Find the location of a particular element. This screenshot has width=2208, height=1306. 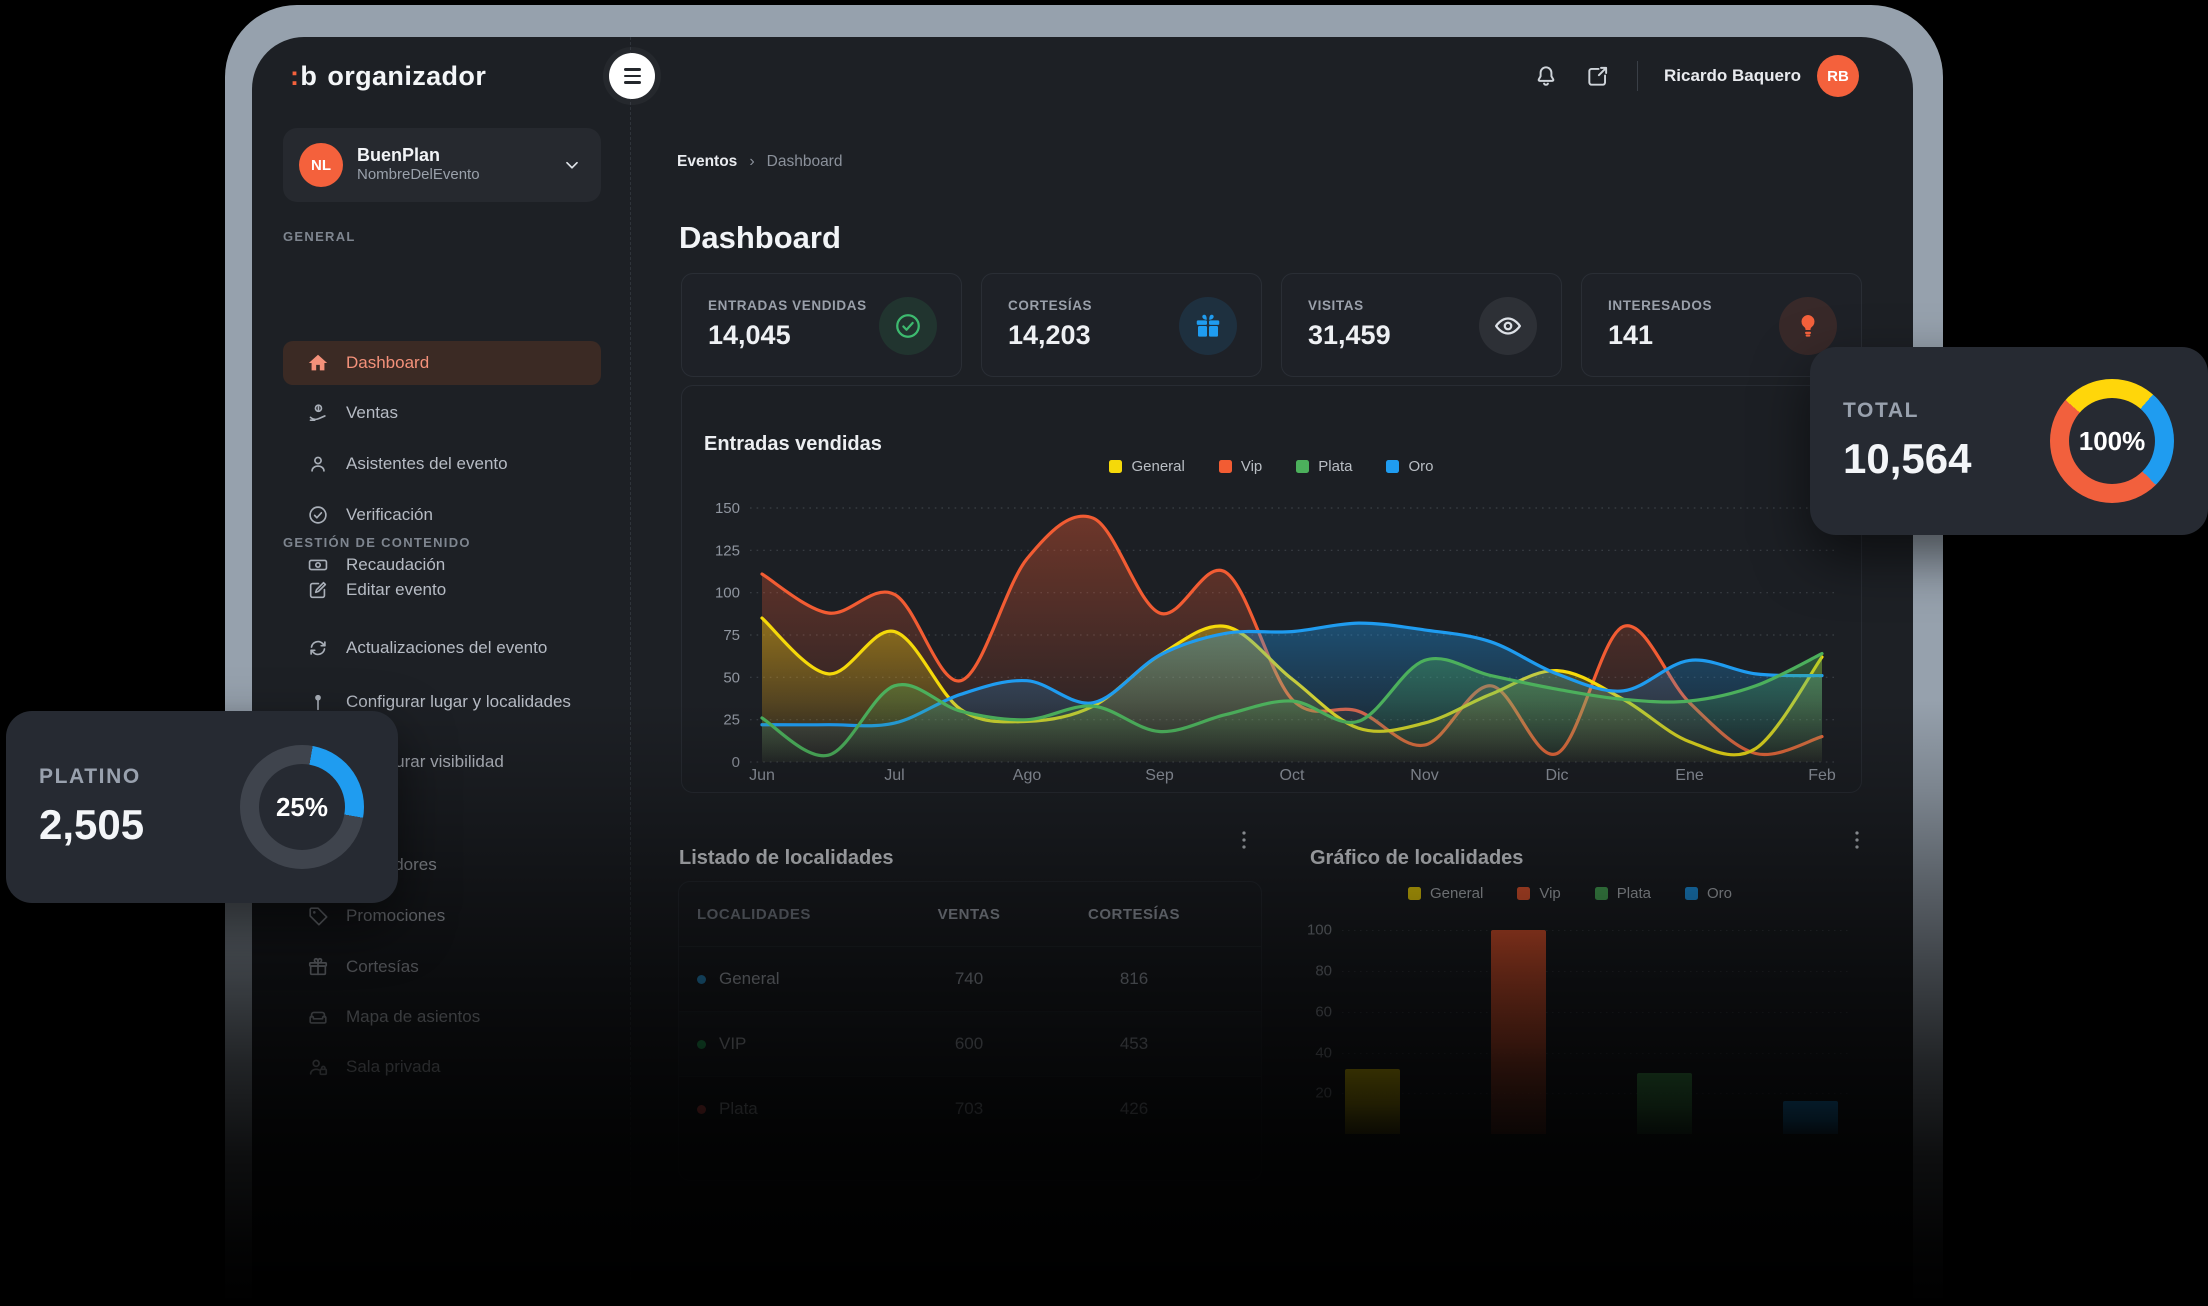

sidebar-item-editar-evento: Editar evento is located at coordinates (442, 590).